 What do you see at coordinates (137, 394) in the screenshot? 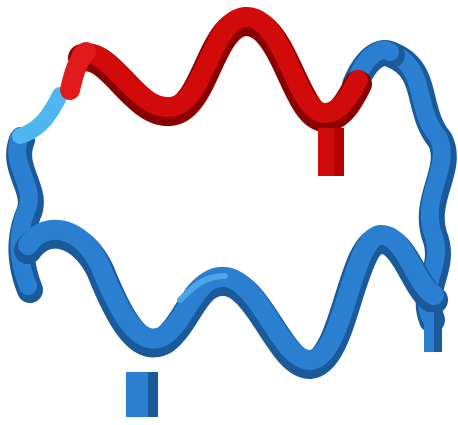
I see `leg-blue-front-face` at bounding box center [137, 394].